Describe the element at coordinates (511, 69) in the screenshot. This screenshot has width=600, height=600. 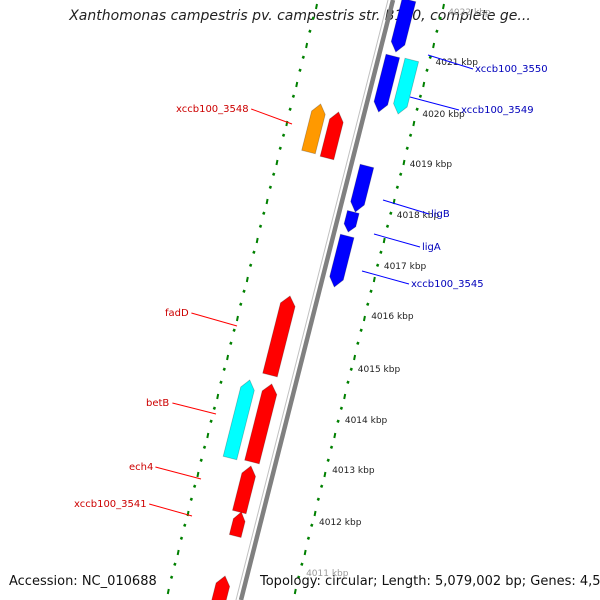
I see `reverse-gene-label: xccb100_3550` at that location.